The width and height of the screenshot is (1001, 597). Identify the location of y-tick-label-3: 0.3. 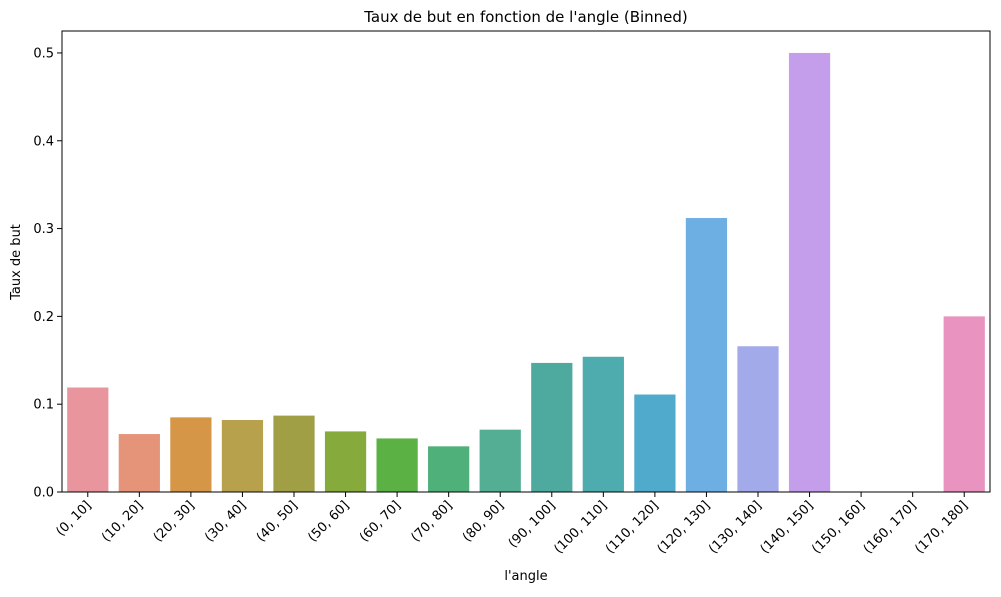
(43, 229).